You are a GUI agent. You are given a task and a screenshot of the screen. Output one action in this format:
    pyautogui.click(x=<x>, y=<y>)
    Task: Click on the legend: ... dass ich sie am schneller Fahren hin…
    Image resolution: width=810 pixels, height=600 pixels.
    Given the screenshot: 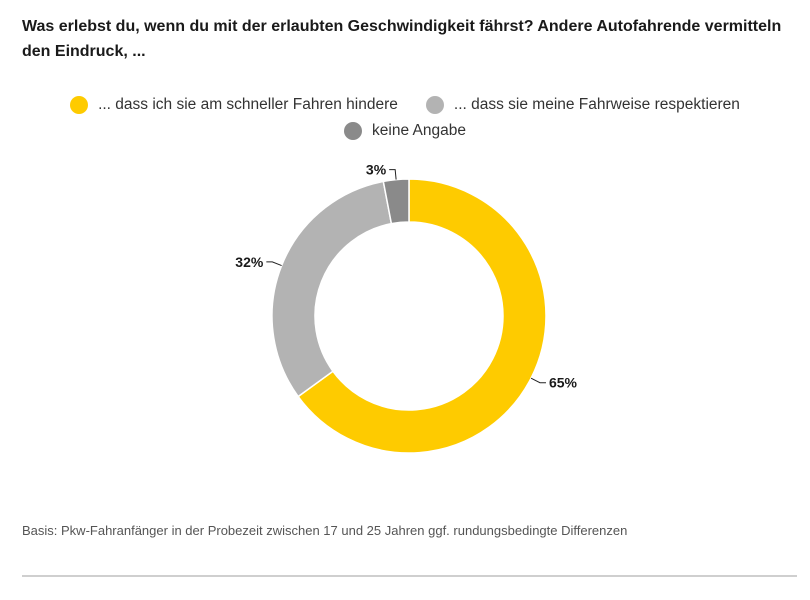 What is the action you would take?
    pyautogui.click(x=405, y=118)
    